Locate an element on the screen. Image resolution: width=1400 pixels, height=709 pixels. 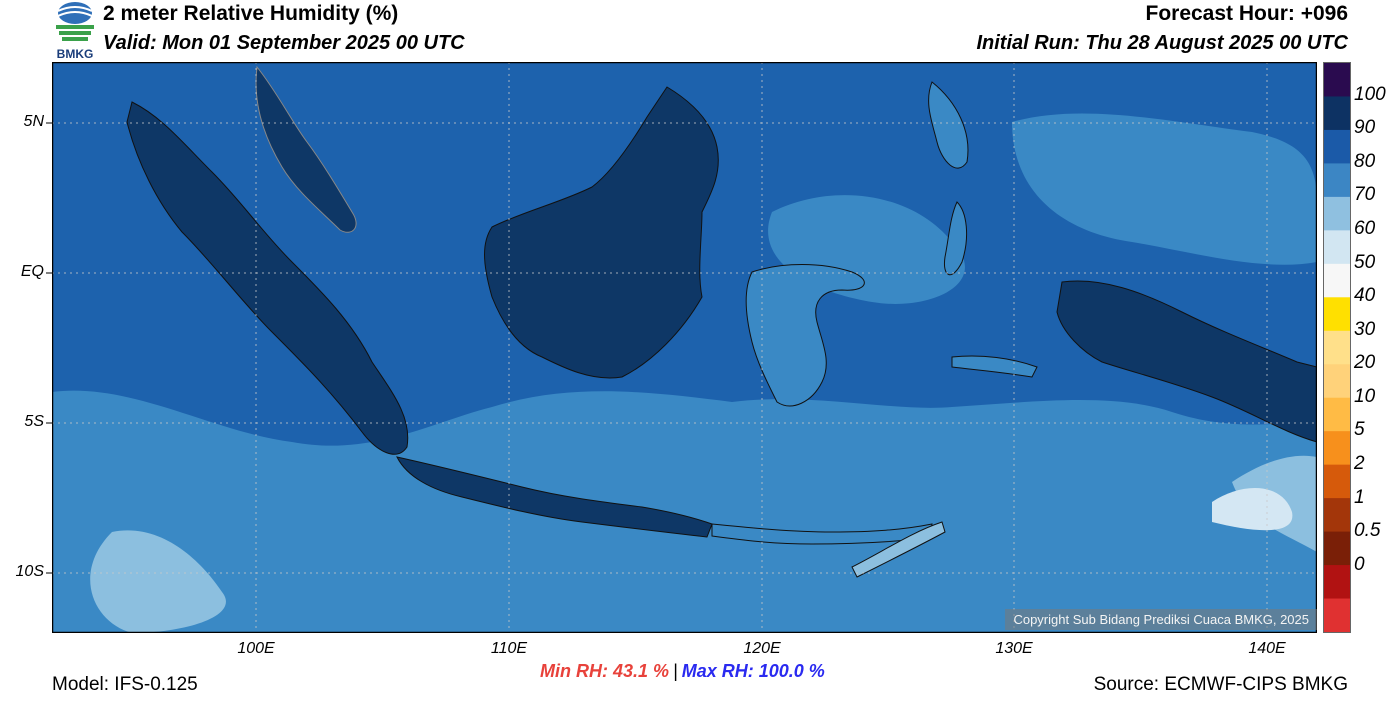
colorbar-label: 2 is located at coordinates (1359, 464).